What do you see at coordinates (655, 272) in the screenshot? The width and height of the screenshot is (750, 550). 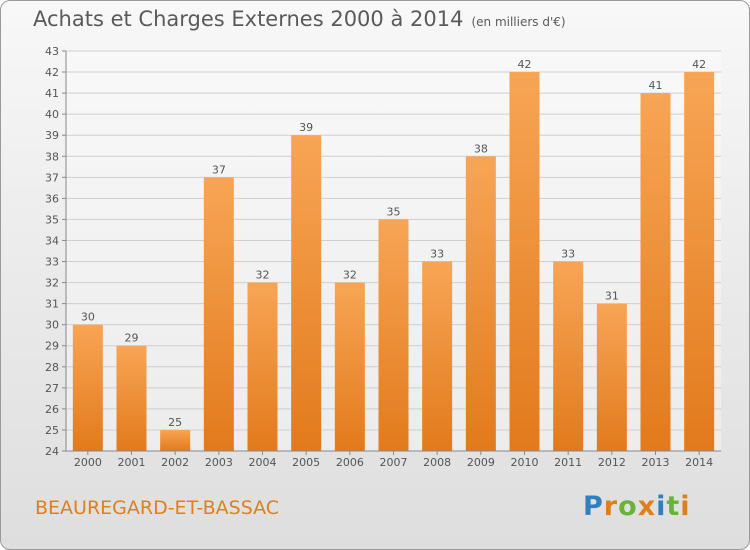 I see `bar-2013` at bounding box center [655, 272].